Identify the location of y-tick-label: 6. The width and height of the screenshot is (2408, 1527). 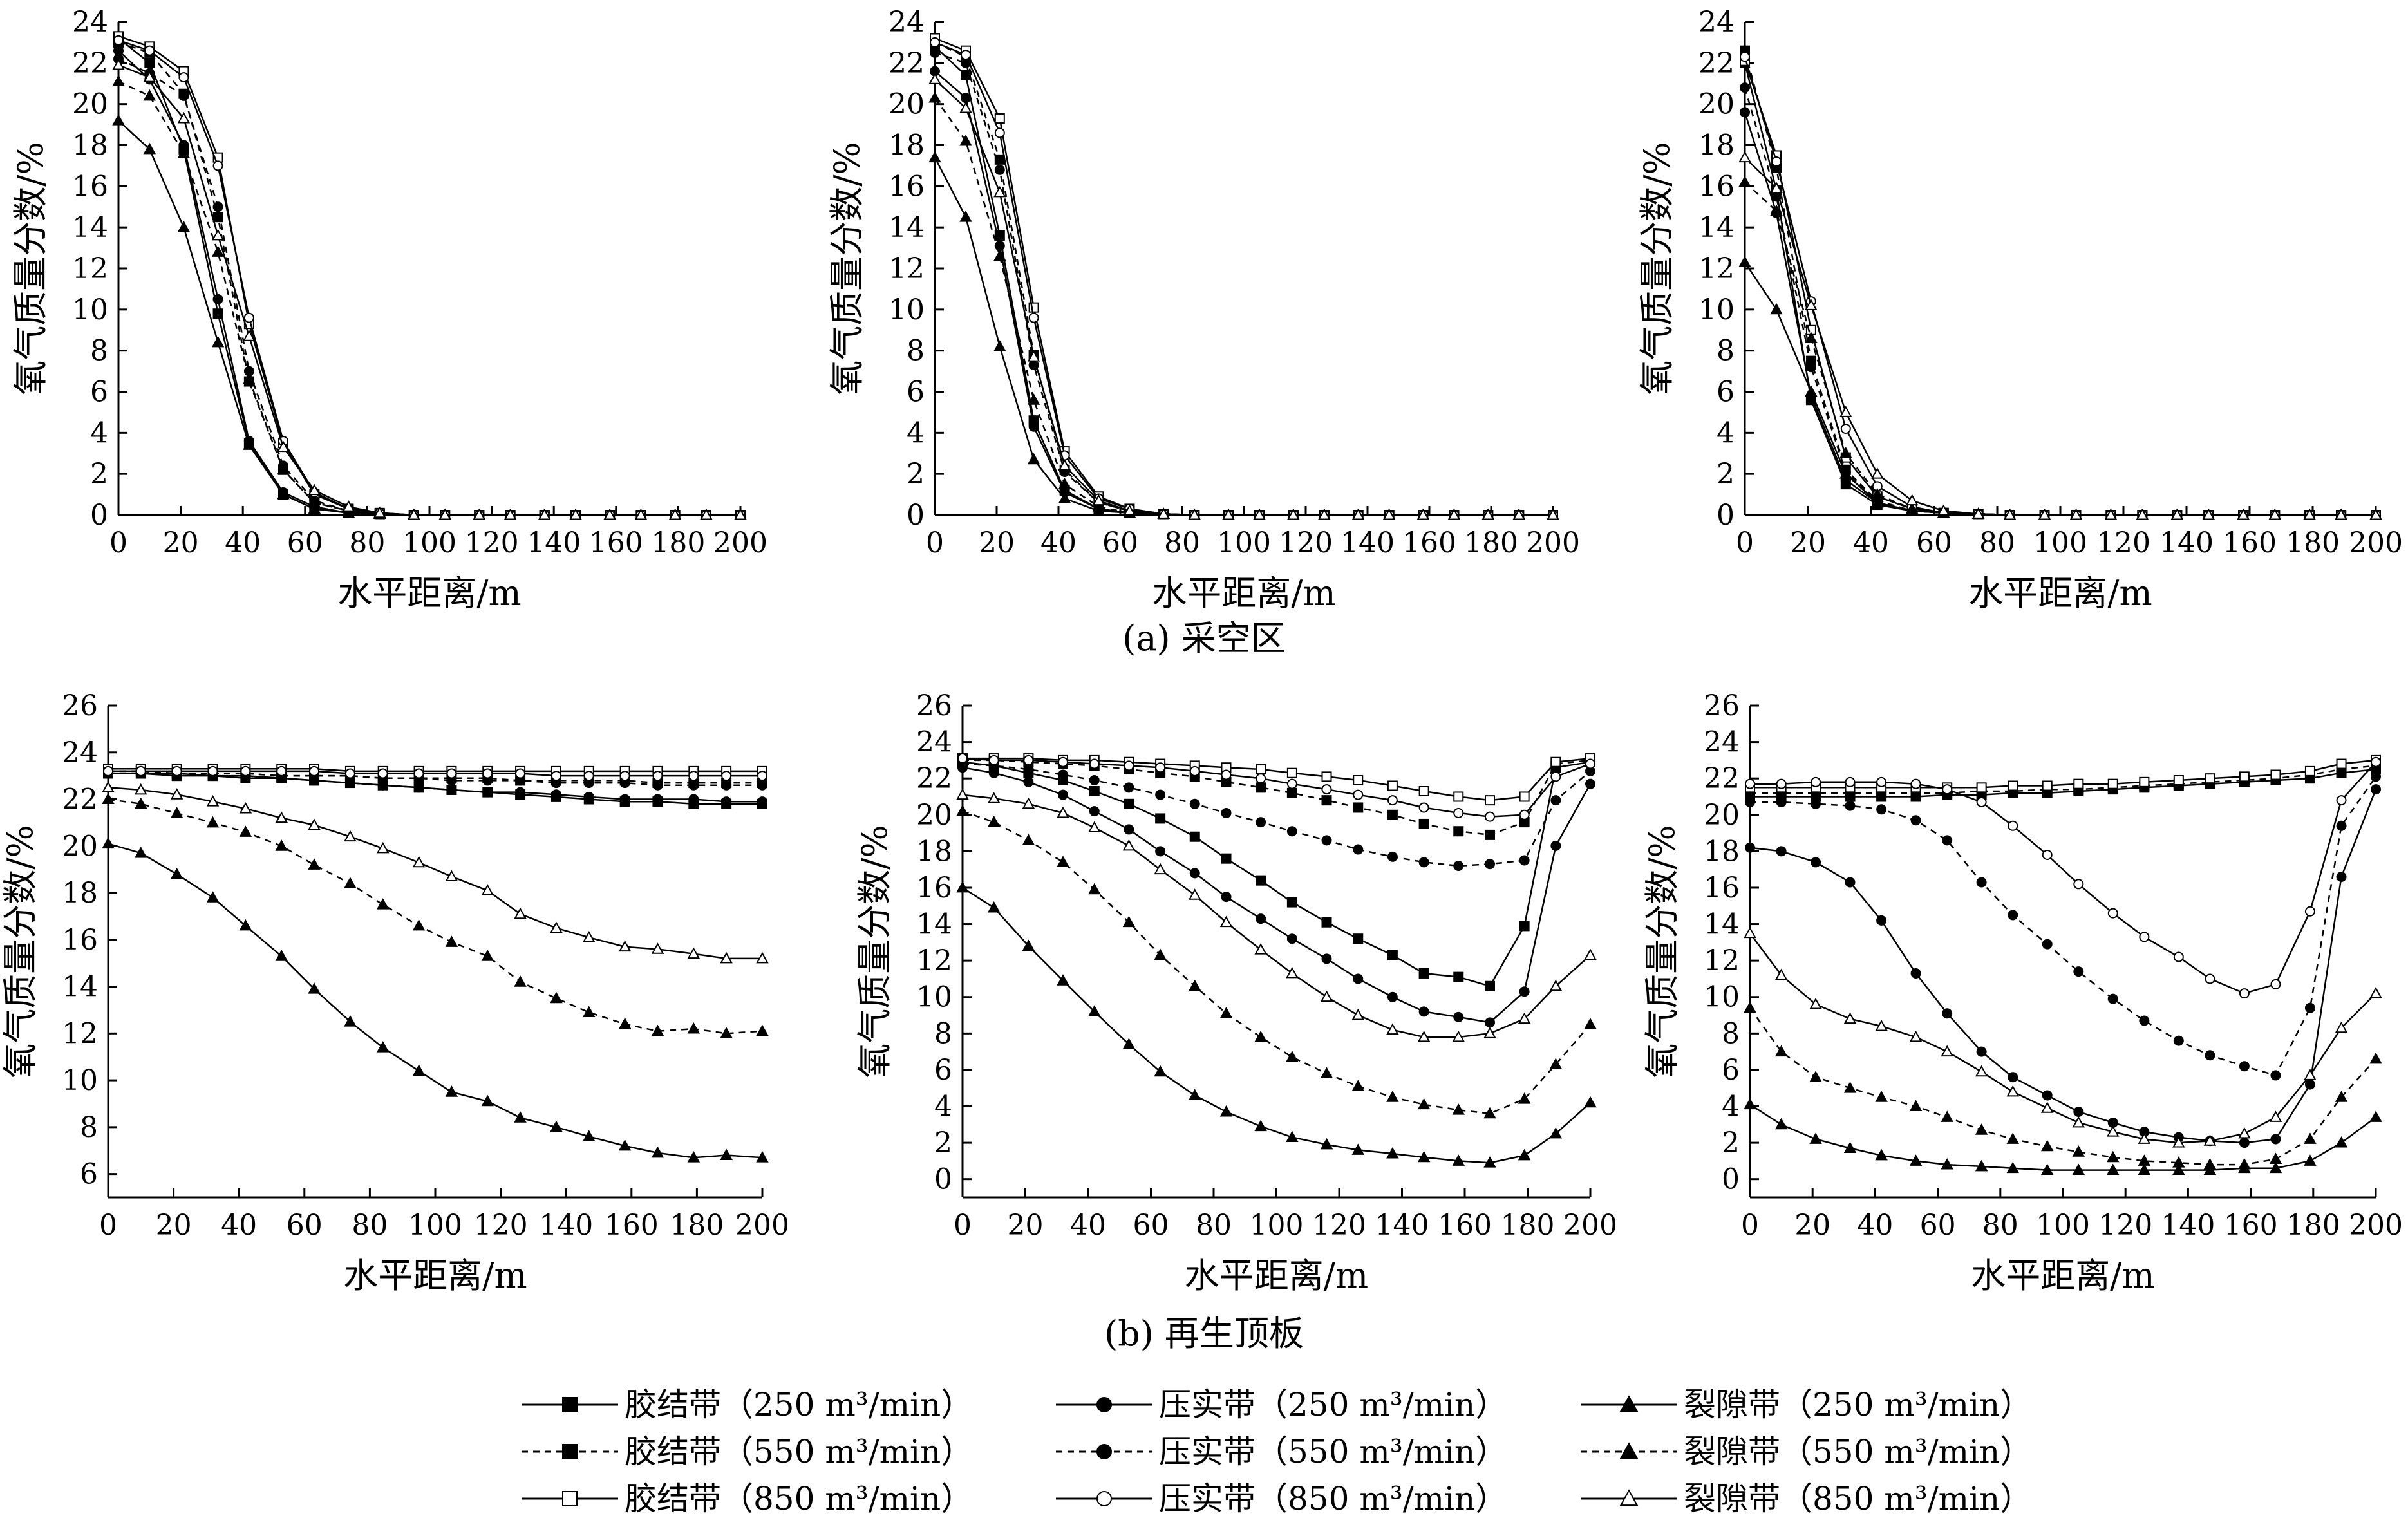
(99, 392).